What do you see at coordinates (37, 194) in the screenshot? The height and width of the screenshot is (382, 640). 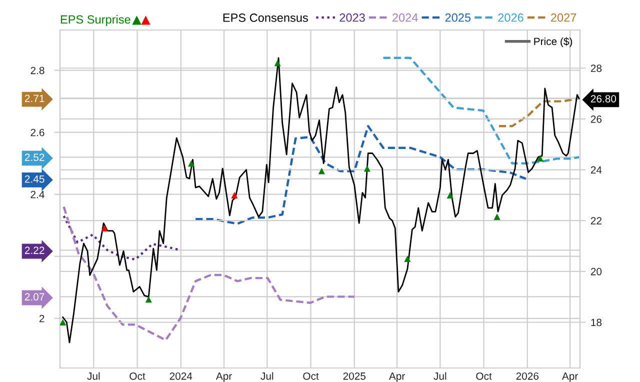 I see `y-tick-label: 2.4` at bounding box center [37, 194].